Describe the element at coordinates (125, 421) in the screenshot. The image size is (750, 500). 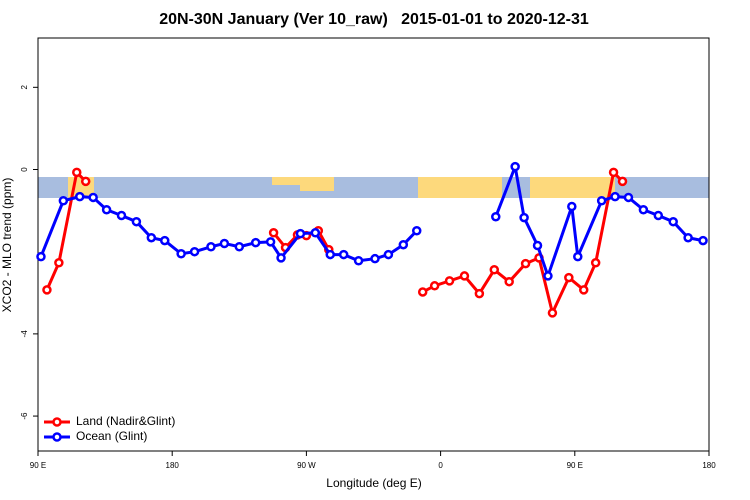
I see `legend-label: Land (Nadir&Glint)` at that location.